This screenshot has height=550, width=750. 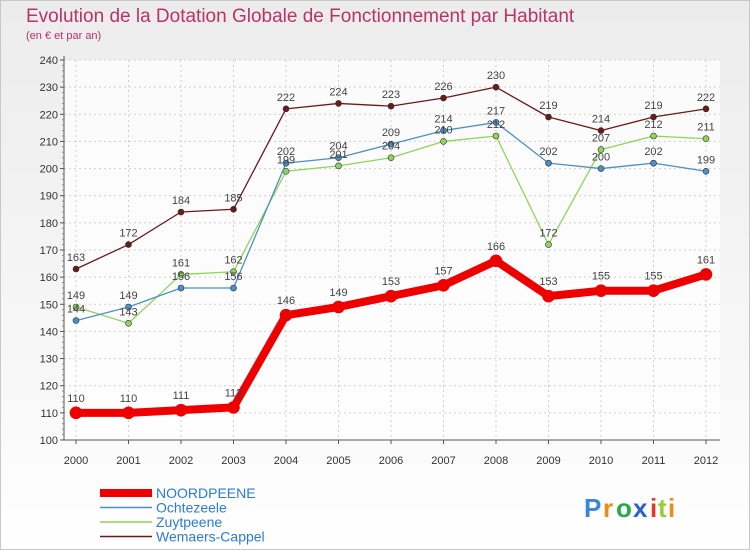 I want to click on x-tick-label: 2007, so click(x=443, y=461).